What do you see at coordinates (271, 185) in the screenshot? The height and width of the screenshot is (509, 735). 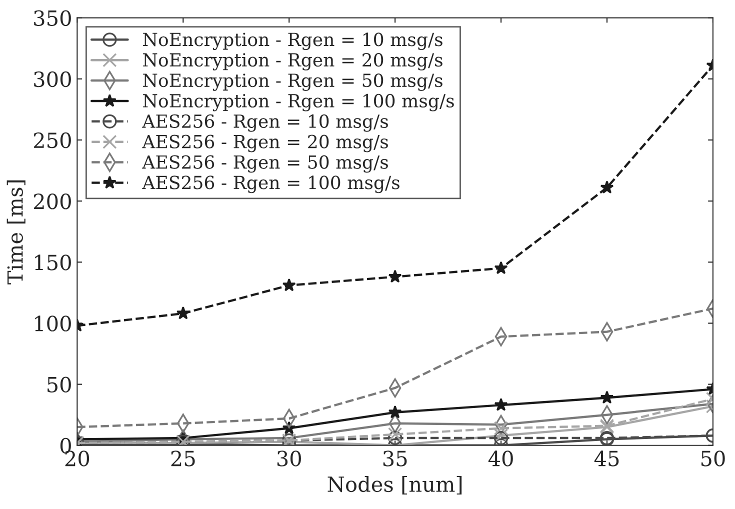 I see `legend-label: AES256 - Rgen = 100 msg/s` at bounding box center [271, 185].